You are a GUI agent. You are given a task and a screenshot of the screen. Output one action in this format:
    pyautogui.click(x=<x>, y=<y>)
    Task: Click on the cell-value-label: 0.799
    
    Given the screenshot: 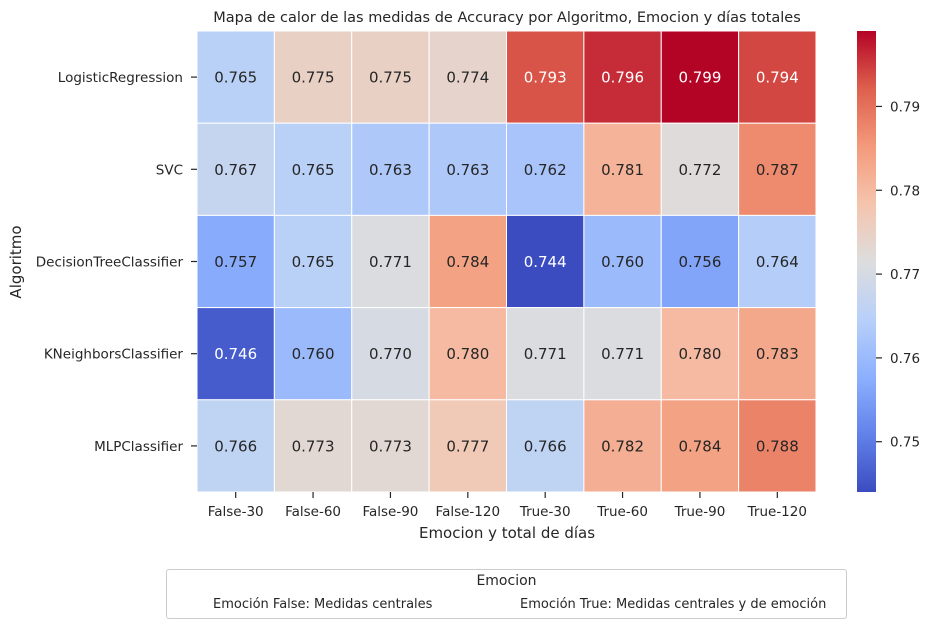 What is the action you would take?
    pyautogui.click(x=699, y=78)
    